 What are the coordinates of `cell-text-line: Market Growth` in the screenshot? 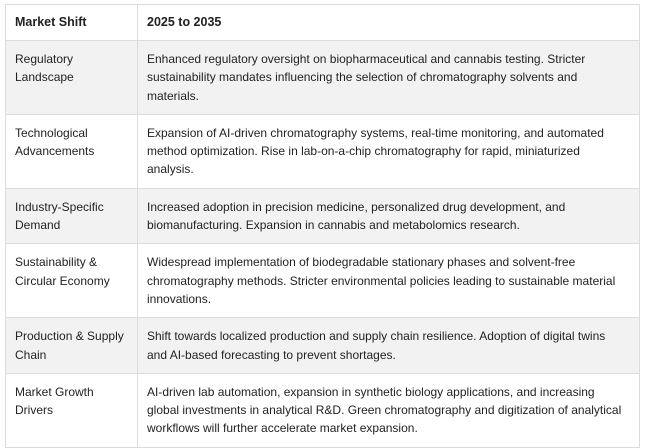 It's located at (54, 391).